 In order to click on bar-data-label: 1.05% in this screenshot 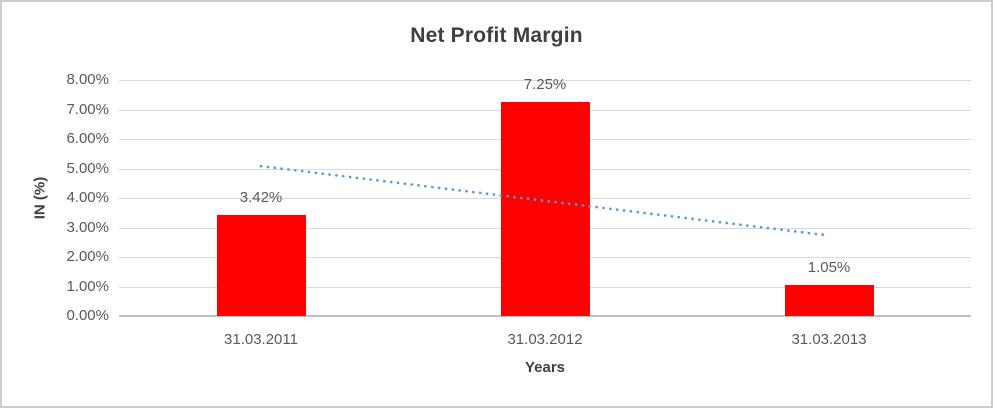, I will do `click(829, 268)`.